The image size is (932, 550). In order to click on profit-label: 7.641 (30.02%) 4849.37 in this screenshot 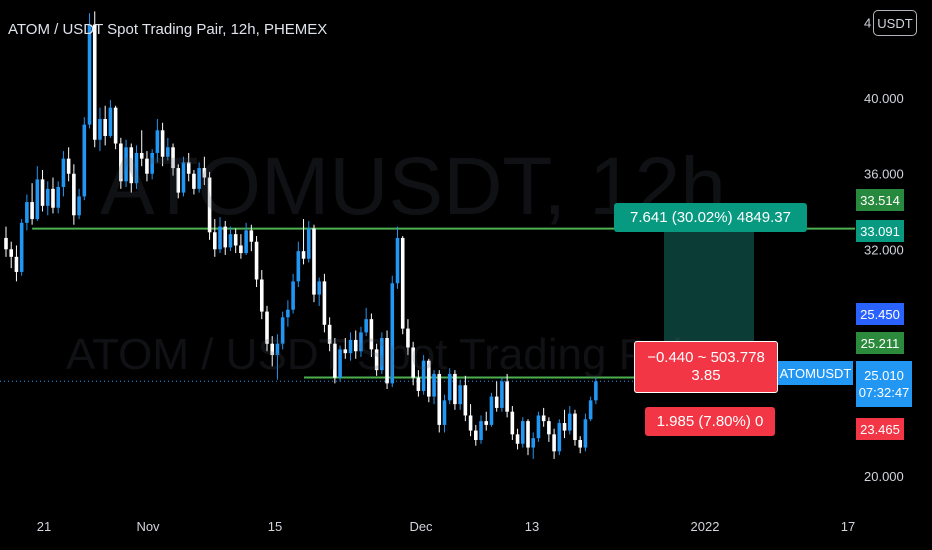, I will do `click(710, 217)`.